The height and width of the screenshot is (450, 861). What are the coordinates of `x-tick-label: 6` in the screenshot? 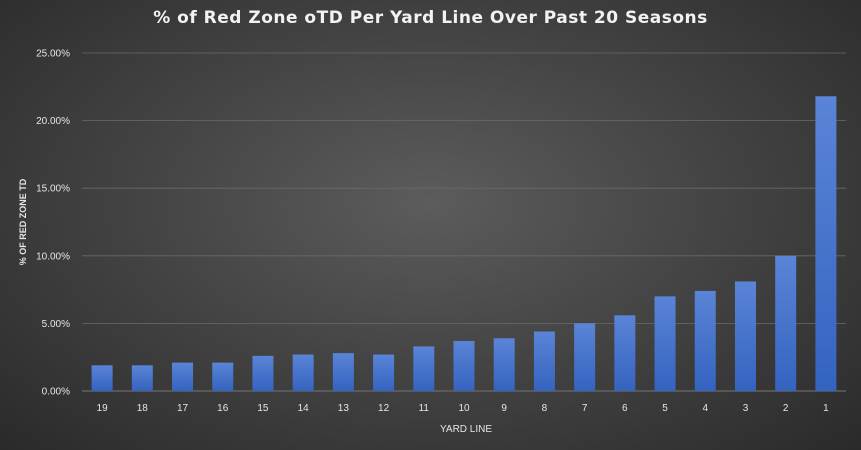 It's located at (625, 408).